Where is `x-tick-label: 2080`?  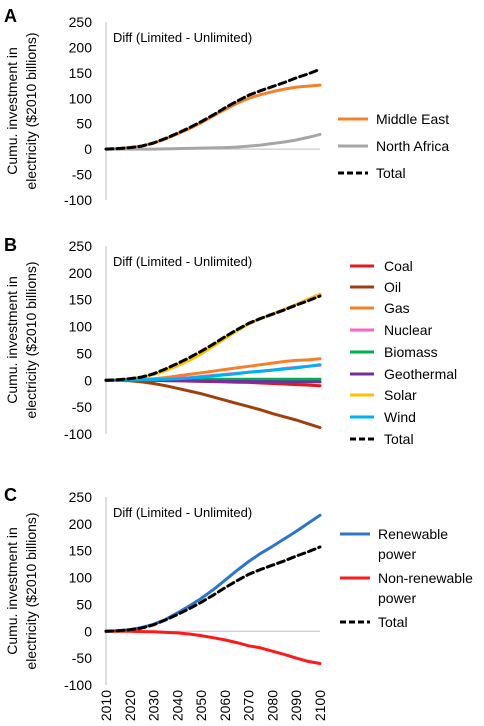 x-tick-label: 2080 is located at coordinates (272, 705).